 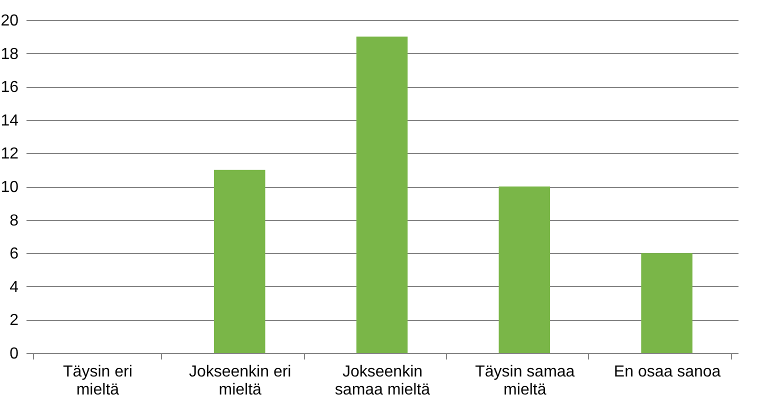 What do you see at coordinates (9, 21) in the screenshot?
I see `y-tick-label: 20` at bounding box center [9, 21].